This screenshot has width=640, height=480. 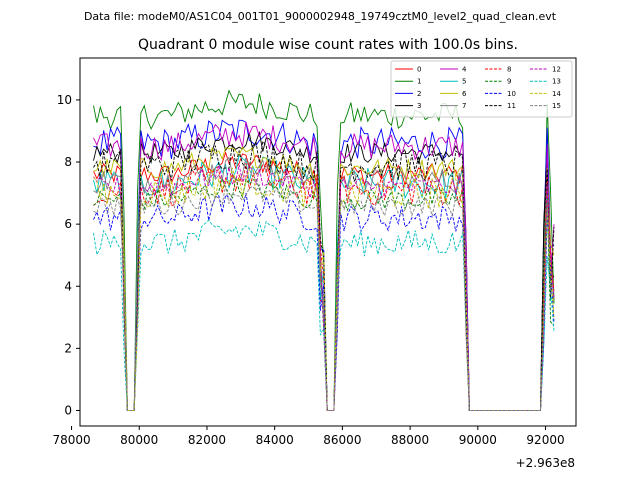 I want to click on legend-label-5: 5, so click(x=464, y=82).